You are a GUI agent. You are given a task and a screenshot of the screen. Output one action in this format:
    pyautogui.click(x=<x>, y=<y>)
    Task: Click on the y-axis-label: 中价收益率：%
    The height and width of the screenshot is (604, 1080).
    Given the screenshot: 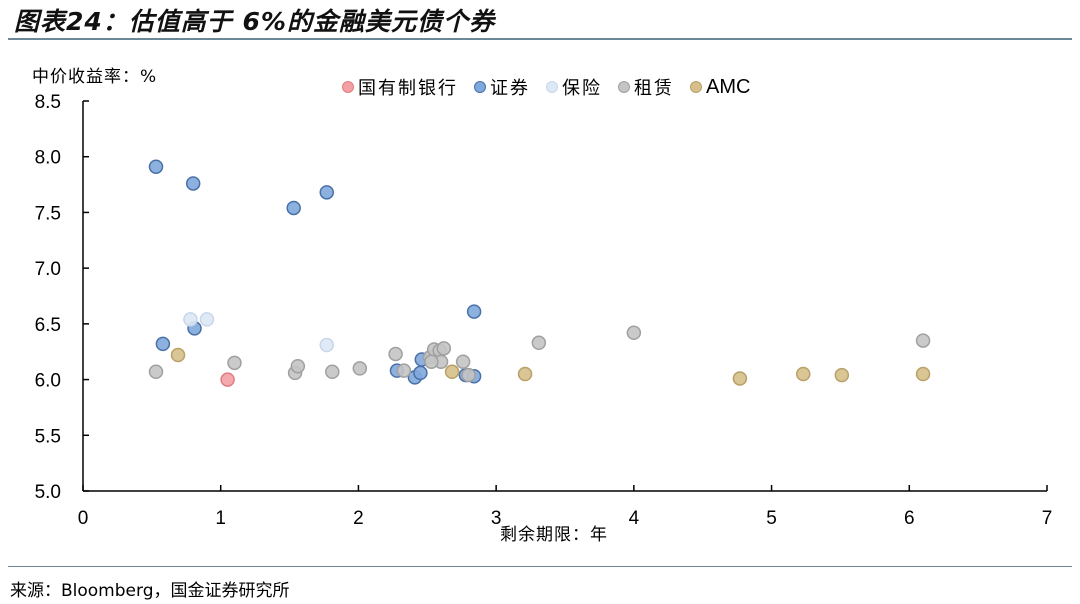 What is the action you would take?
    pyautogui.click(x=95, y=77)
    